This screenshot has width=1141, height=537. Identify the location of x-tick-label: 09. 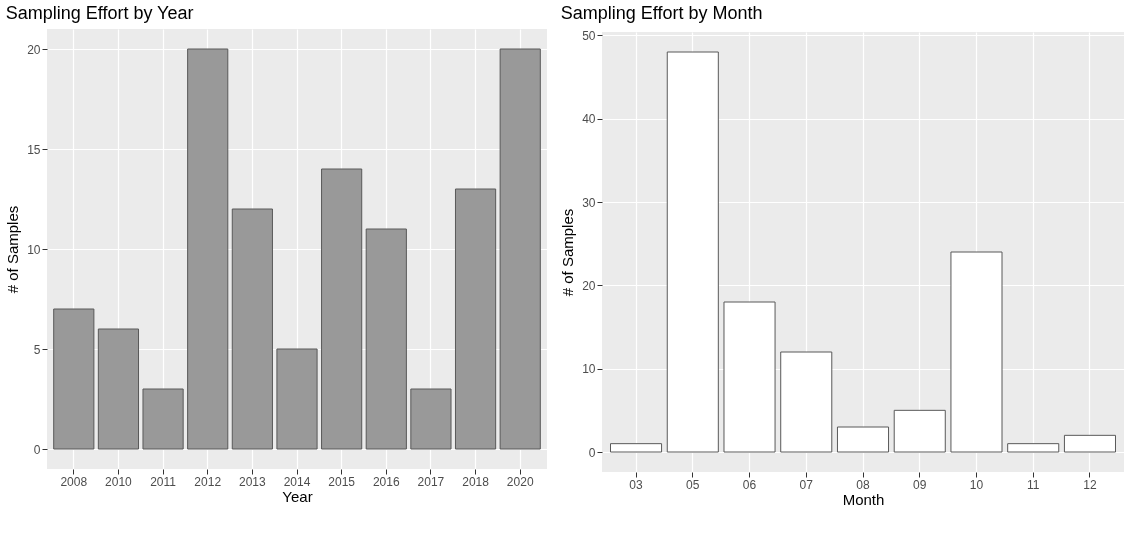
(920, 484).